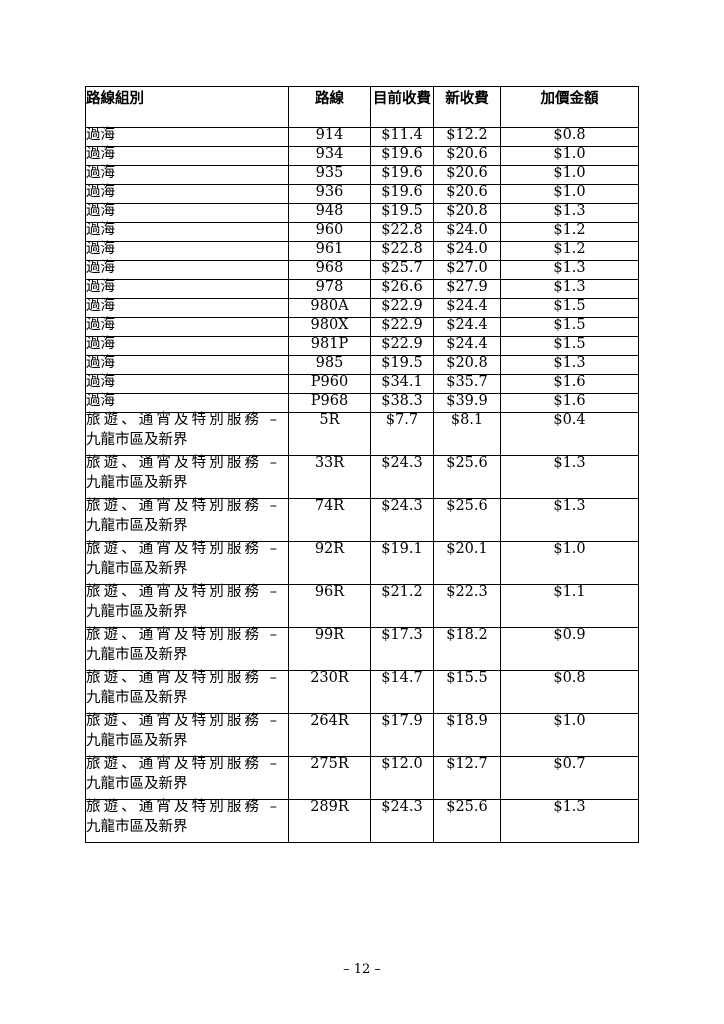 This screenshot has width=724, height=1024. I want to click on column-header-current-fare: 目前收費, so click(402, 107).